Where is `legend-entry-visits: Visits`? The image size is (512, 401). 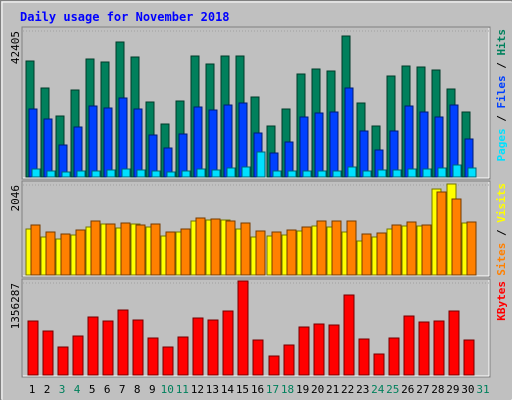 legend-entry-visits: Visits is located at coordinates (501, 203).